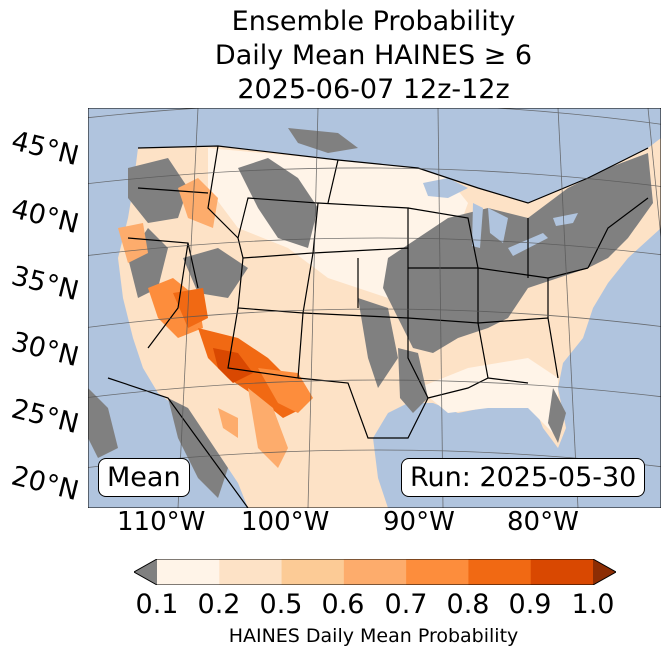 The width and height of the screenshot is (671, 658). Describe the element at coordinates (373, 55) in the screenshot. I see `title-line-2: Daily Mean HAINES ≥ 6` at that location.